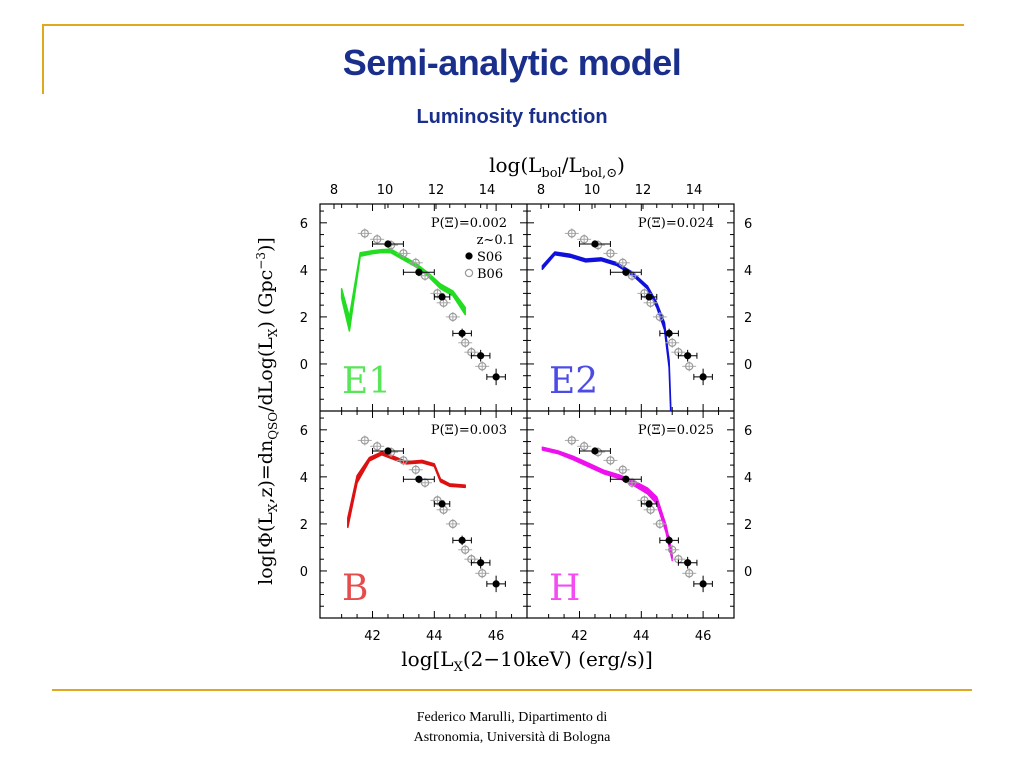  Describe the element at coordinates (676, 223) in the screenshot. I see `panel-probability: P(Ξ)=0.024` at that location.